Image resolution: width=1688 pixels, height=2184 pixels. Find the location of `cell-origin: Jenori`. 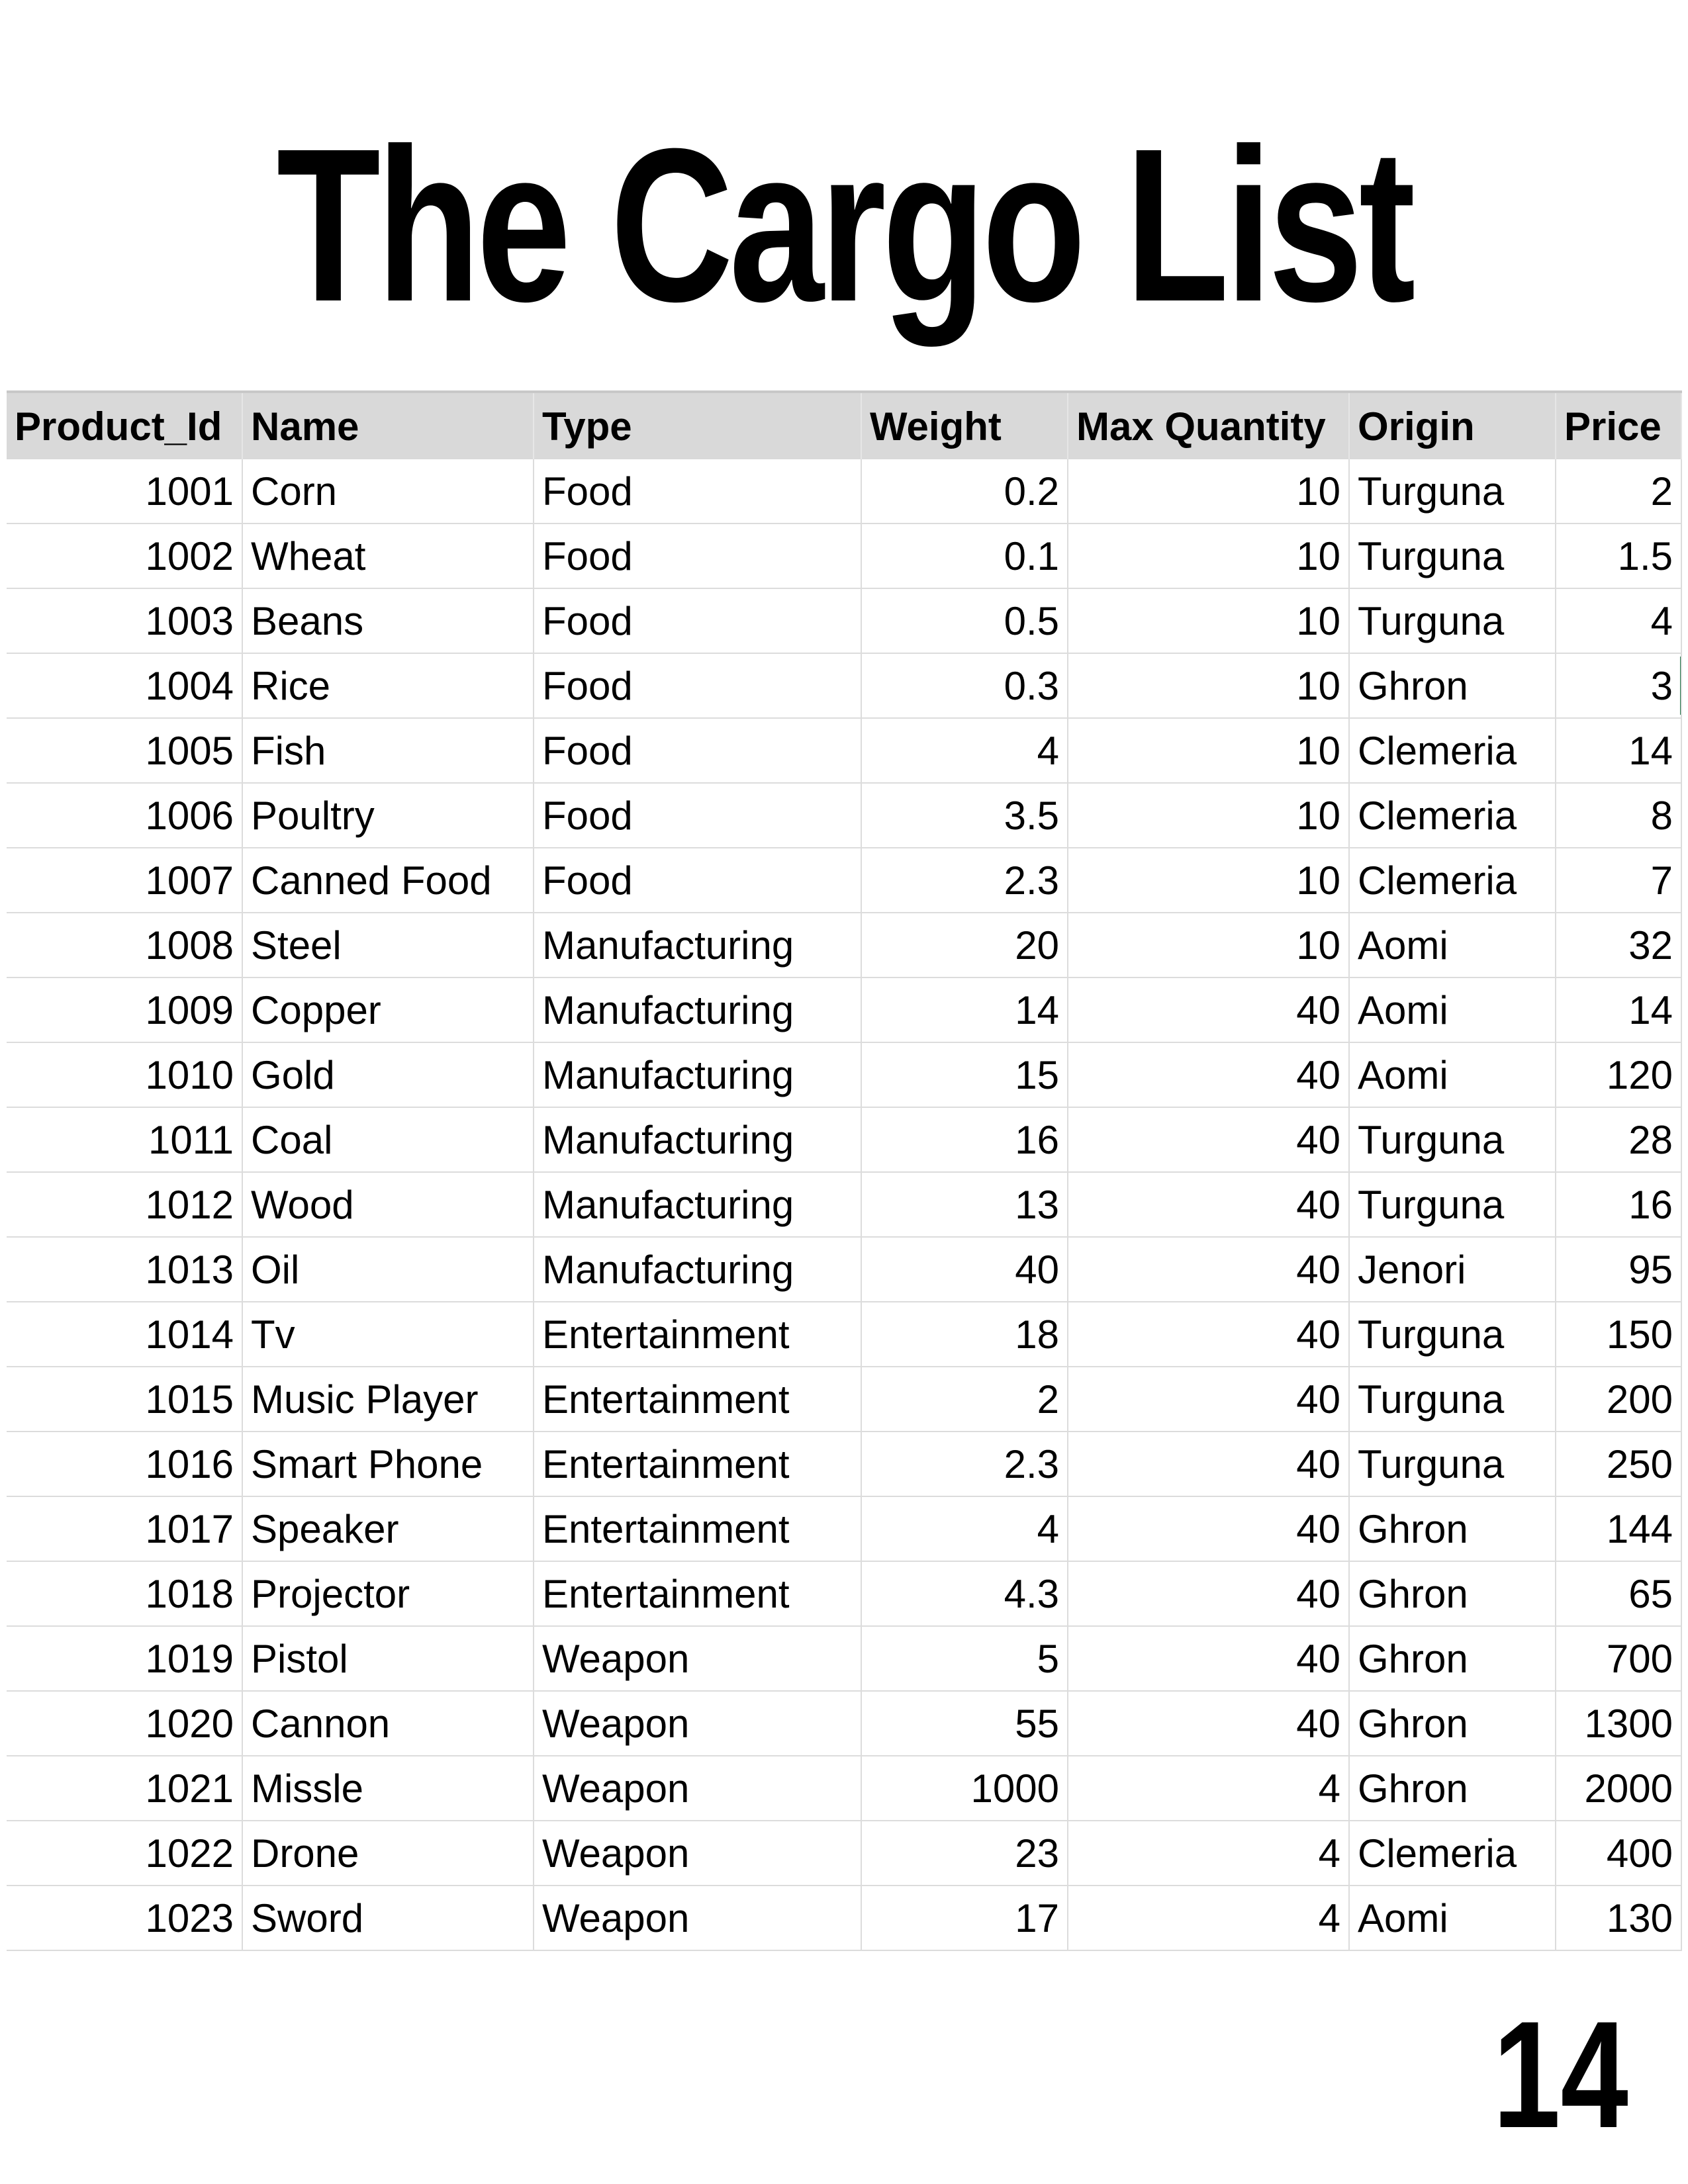

cell-origin: Jenori is located at coordinates (1452, 1269).